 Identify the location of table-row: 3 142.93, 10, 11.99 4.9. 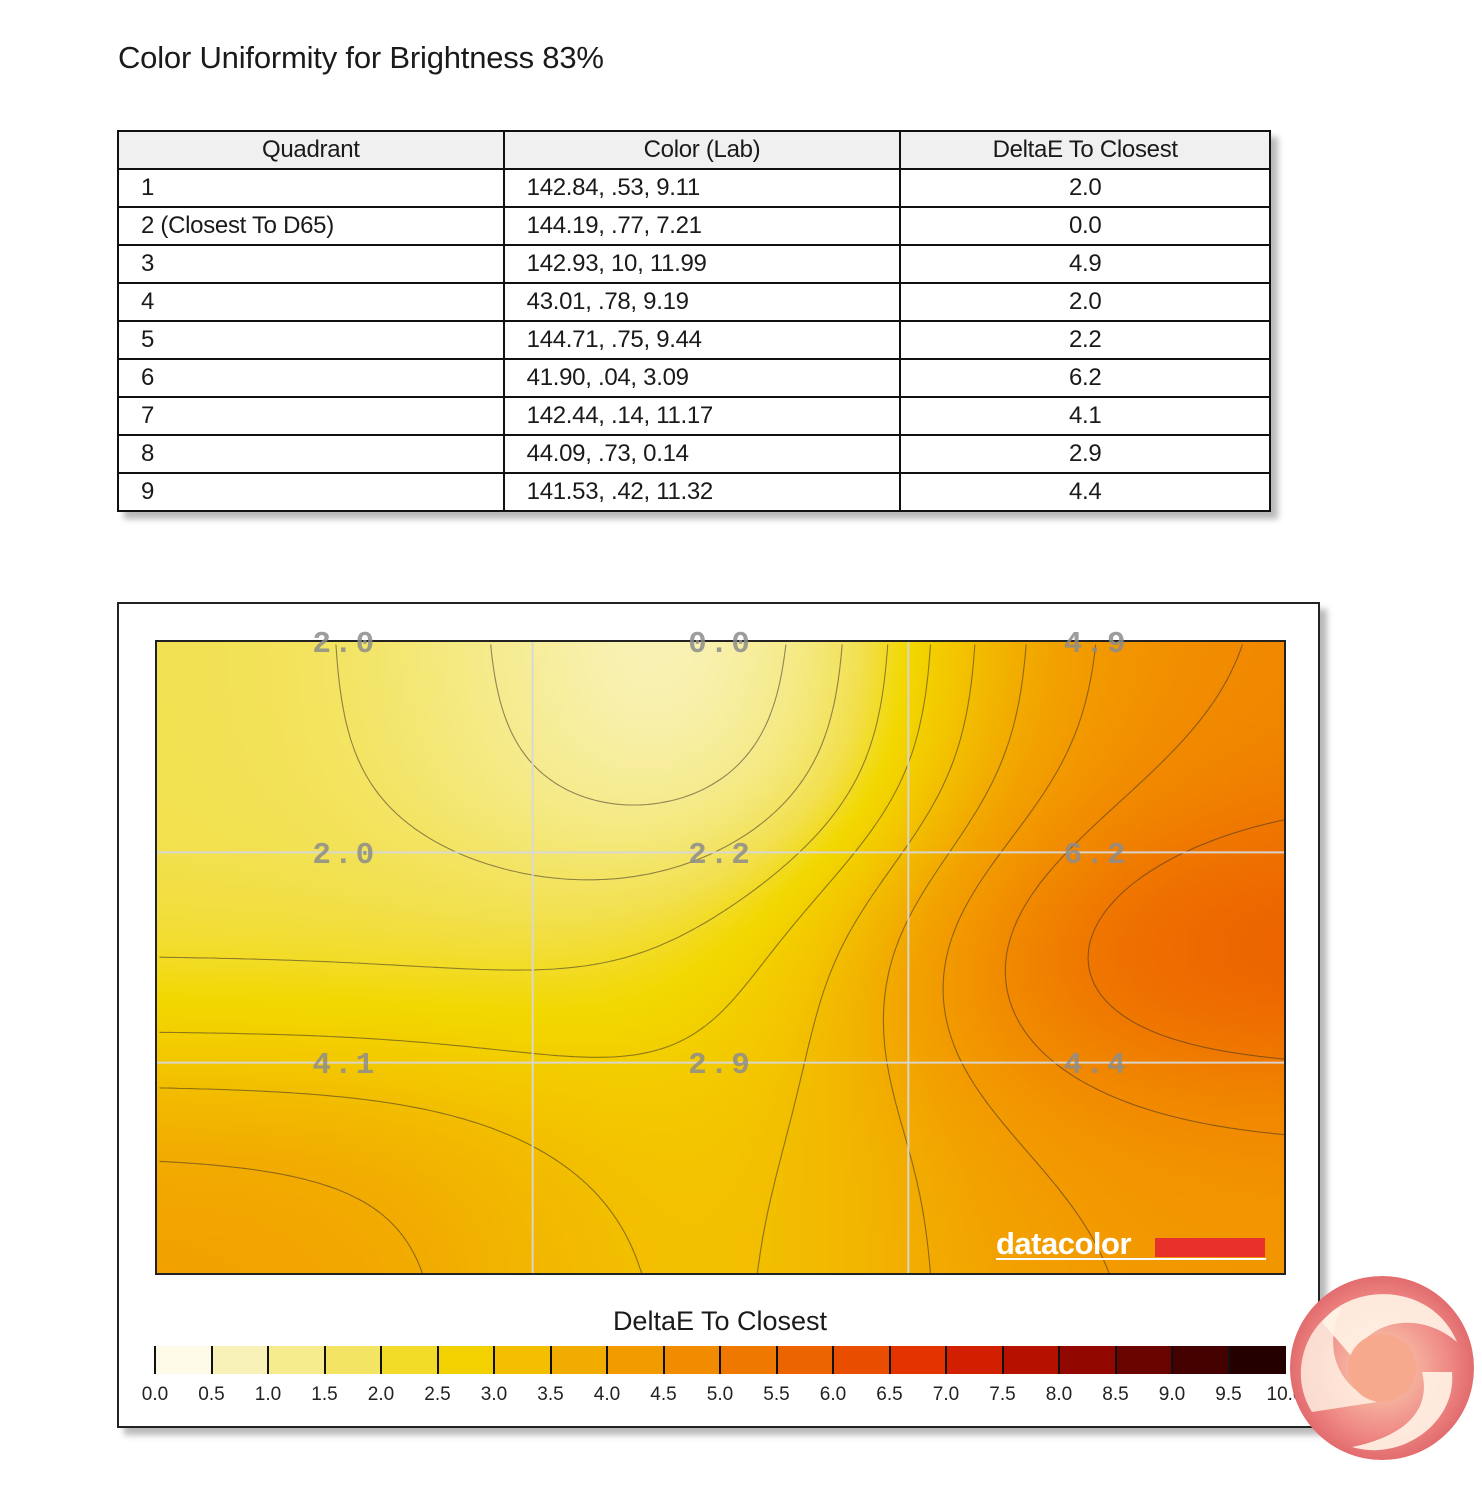
(694, 264).